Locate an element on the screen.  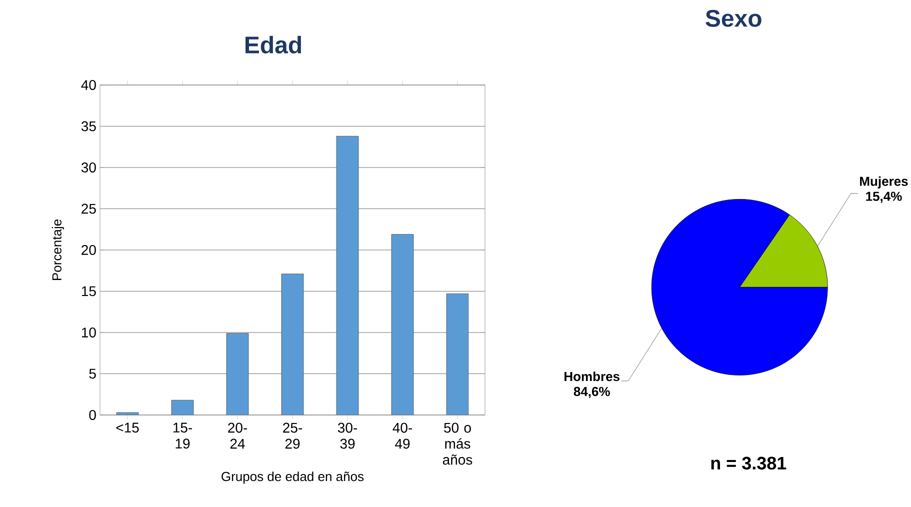
text: n = 3.381 is located at coordinates (748, 463).